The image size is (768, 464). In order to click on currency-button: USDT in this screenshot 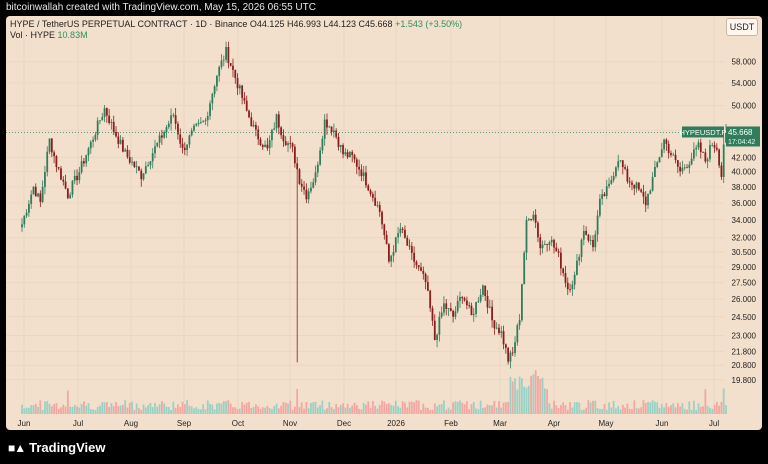, I will do `click(742, 27)`.